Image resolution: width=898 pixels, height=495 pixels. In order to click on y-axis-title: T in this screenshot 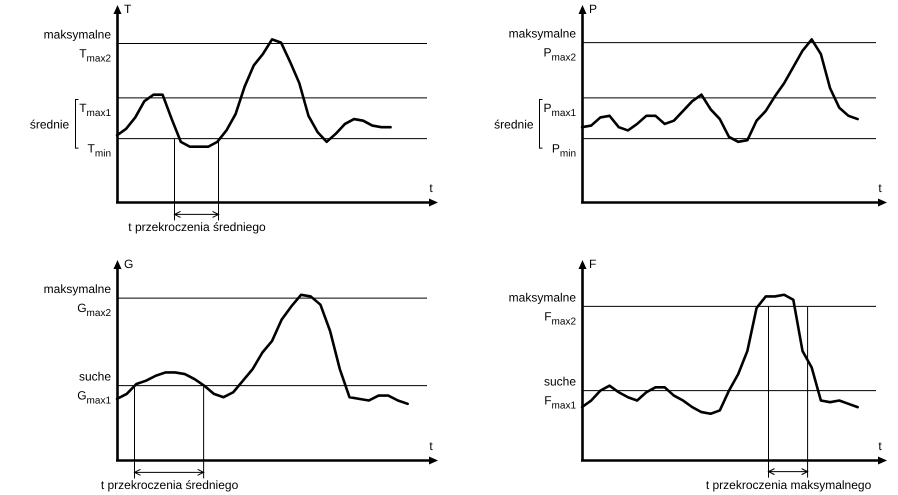, I will do `click(128, 9)`.